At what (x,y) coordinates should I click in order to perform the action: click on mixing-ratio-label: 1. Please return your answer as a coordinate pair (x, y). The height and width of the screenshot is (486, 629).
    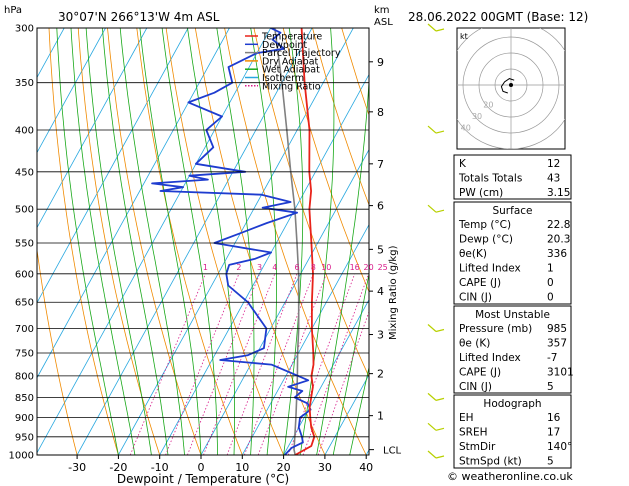
    Looking at the image, I should click on (205, 267).